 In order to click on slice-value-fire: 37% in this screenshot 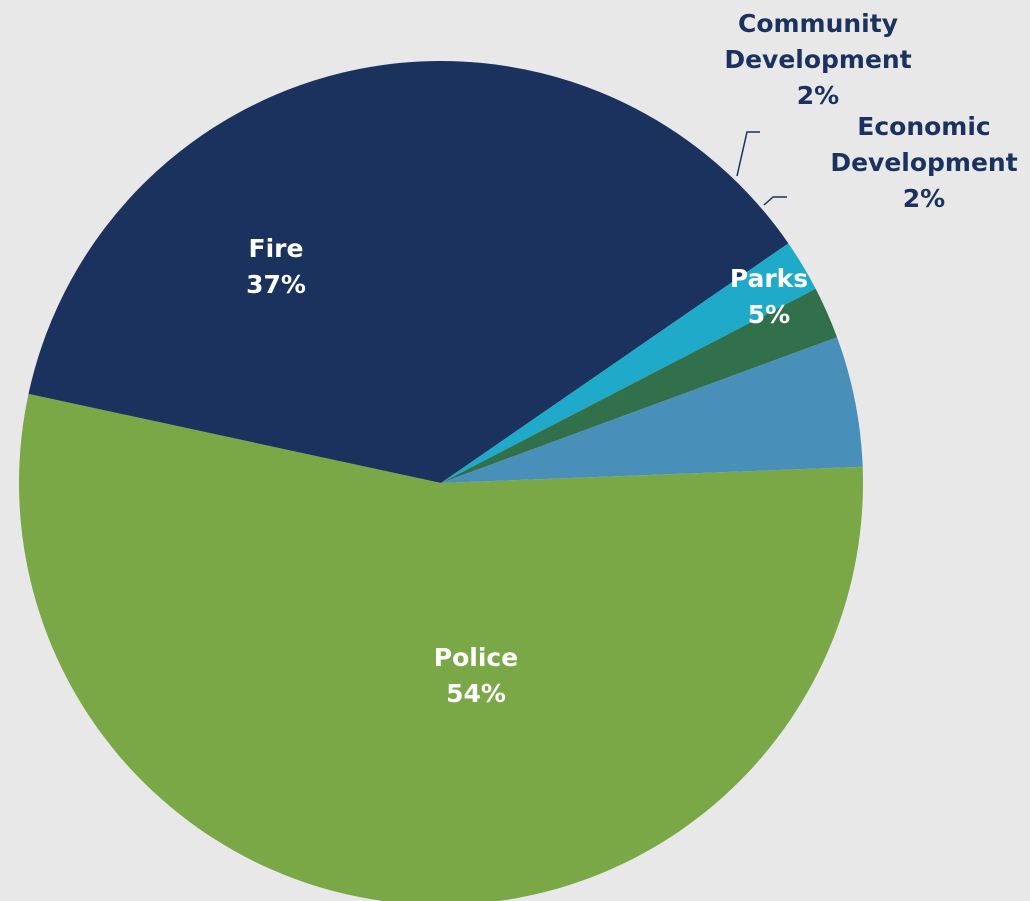, I will do `click(276, 284)`.